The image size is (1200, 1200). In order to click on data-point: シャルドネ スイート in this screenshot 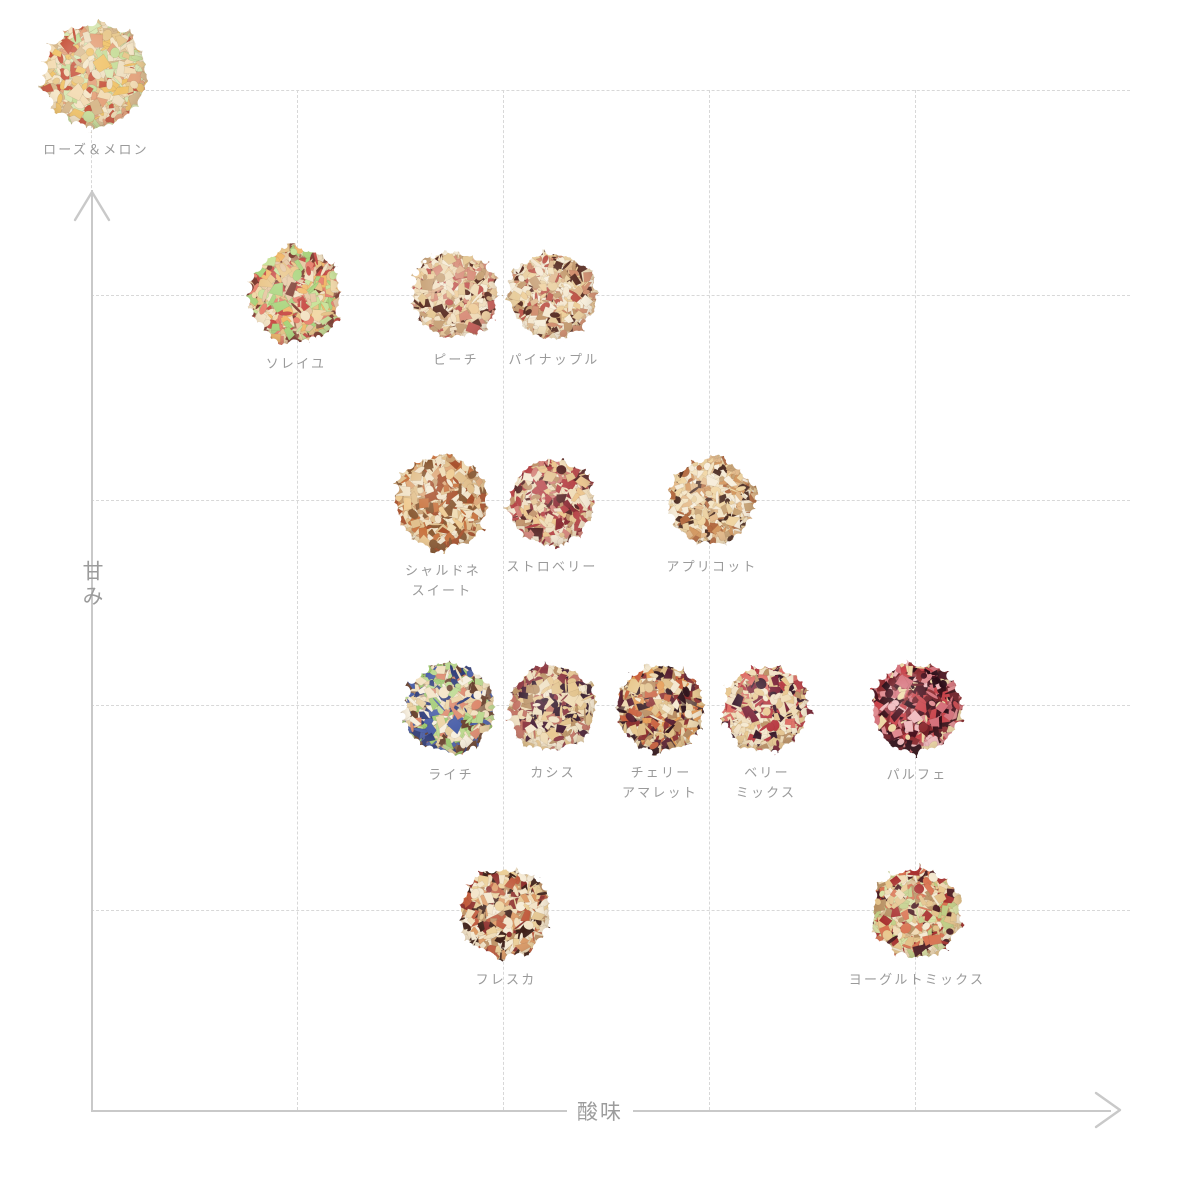, I will do `click(442, 525)`.